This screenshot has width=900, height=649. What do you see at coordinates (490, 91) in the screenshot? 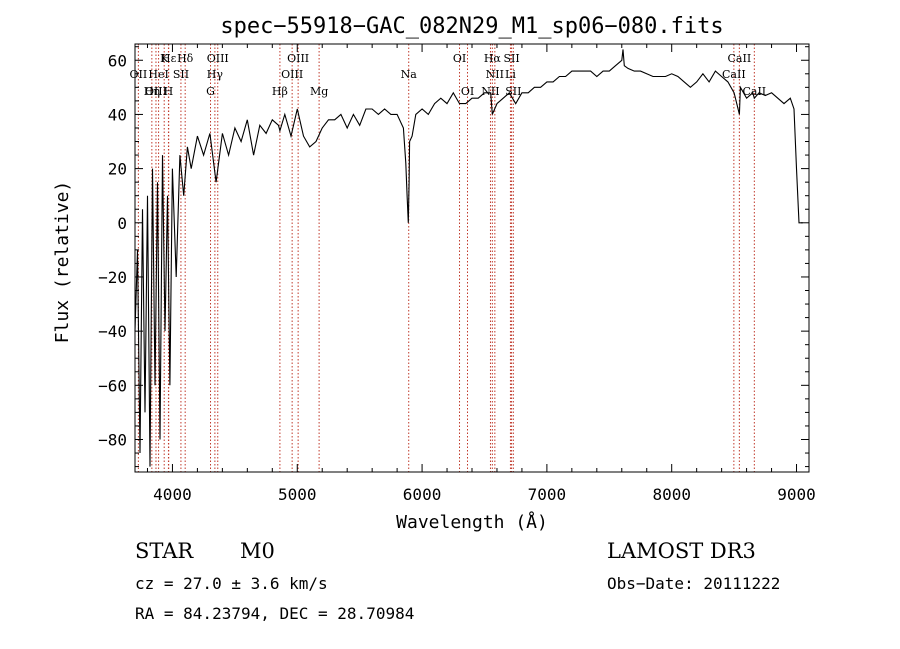
I see `emission-line-label-25: NII` at bounding box center [490, 91].